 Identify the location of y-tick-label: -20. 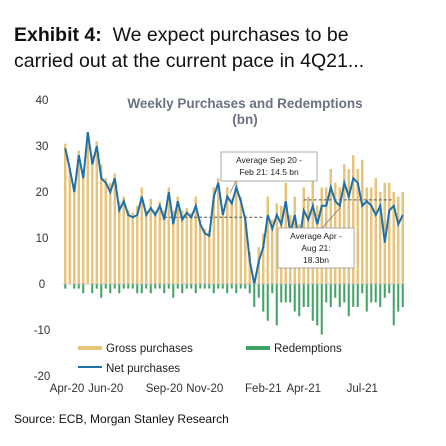
(42, 377).